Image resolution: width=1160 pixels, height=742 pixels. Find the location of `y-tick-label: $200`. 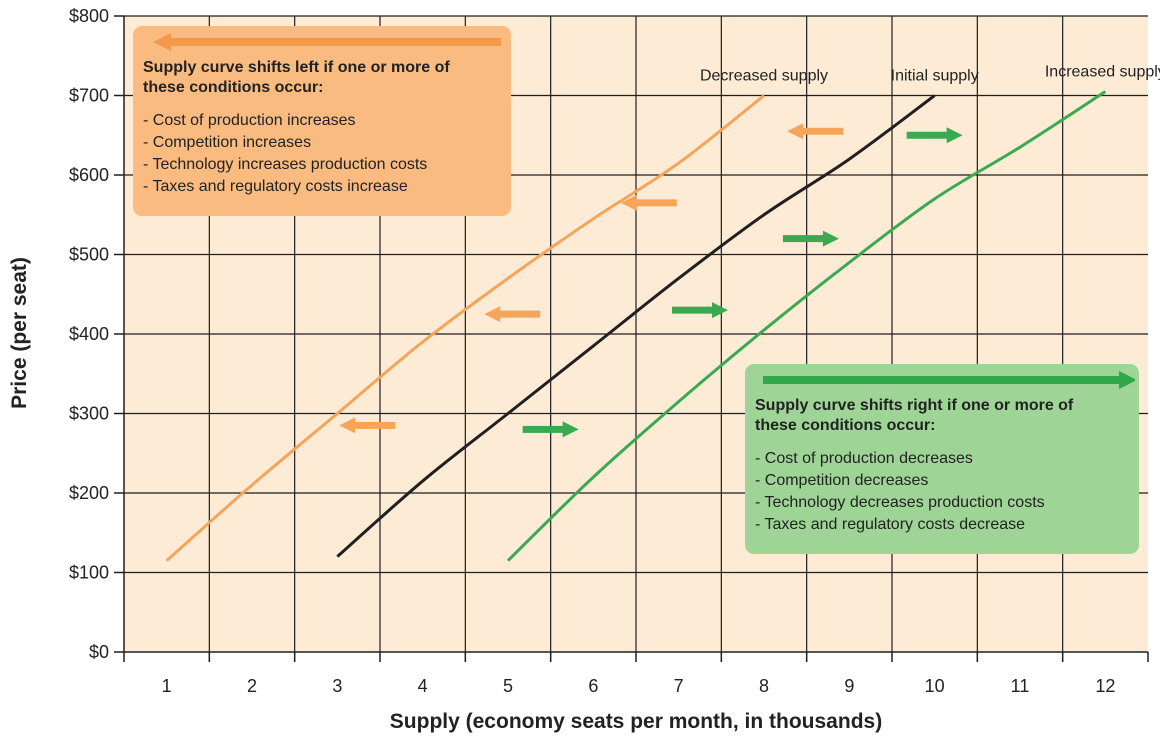

y-tick-label: $200 is located at coordinates (89, 493).